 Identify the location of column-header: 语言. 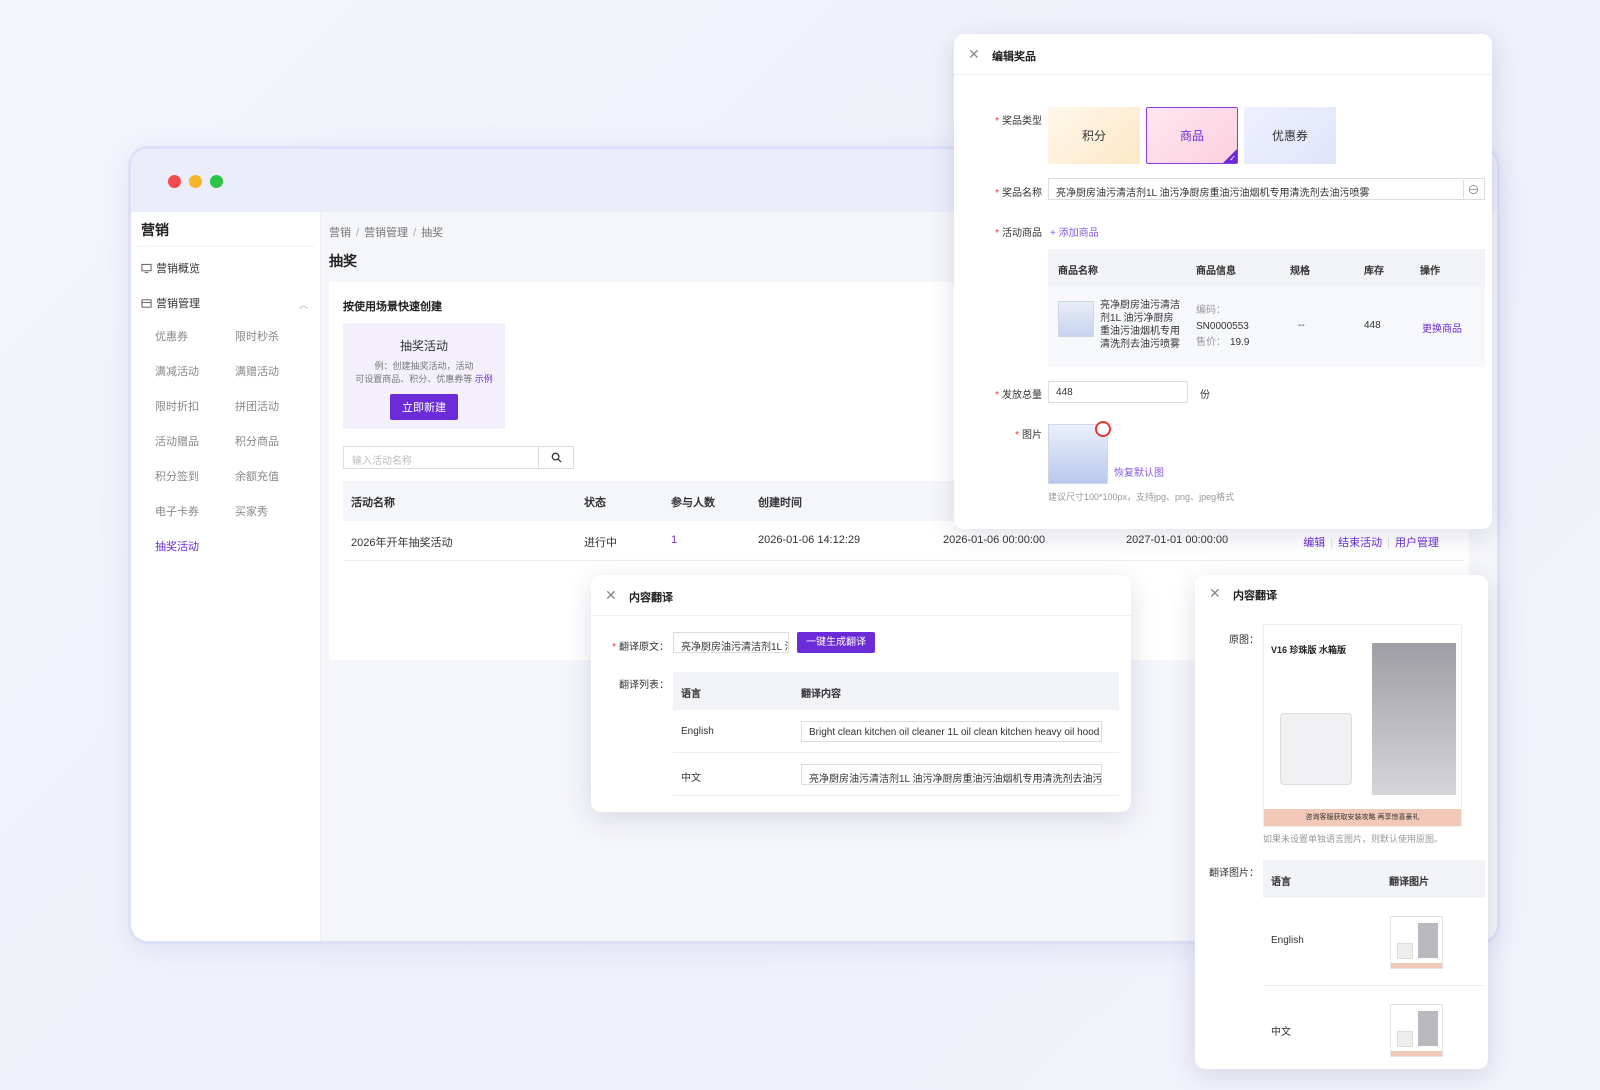
(1281, 882).